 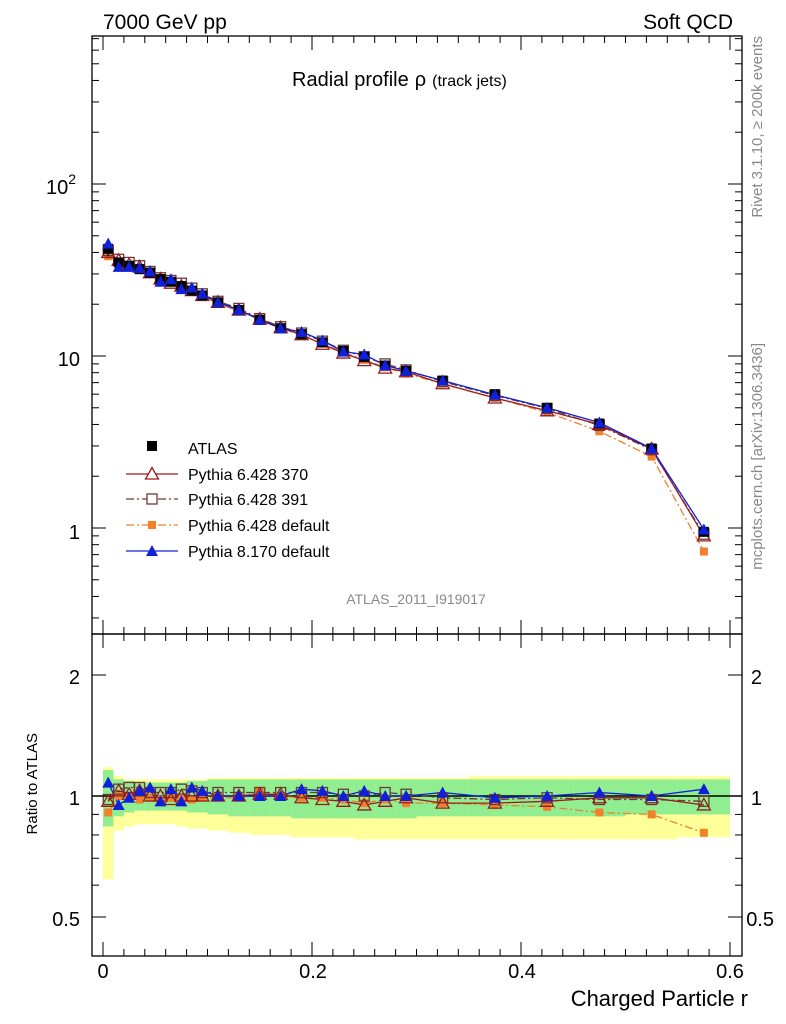 I want to click on plot-title-suffix: (track jets), so click(x=469, y=81).